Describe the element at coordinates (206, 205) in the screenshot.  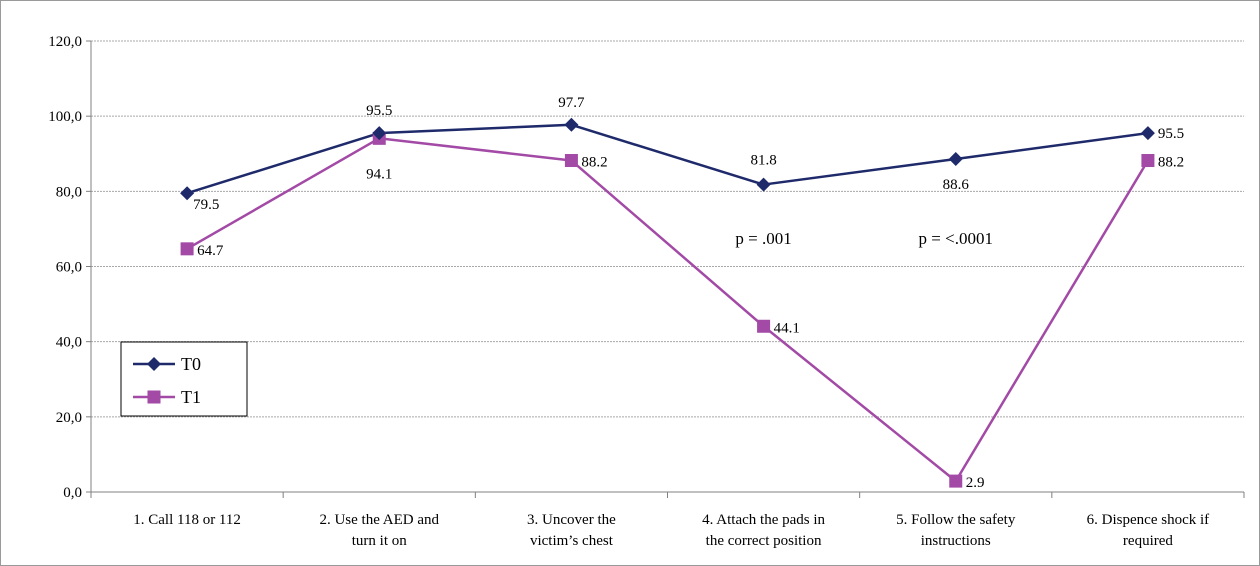
I see `data-label-t0: 79.5` at that location.